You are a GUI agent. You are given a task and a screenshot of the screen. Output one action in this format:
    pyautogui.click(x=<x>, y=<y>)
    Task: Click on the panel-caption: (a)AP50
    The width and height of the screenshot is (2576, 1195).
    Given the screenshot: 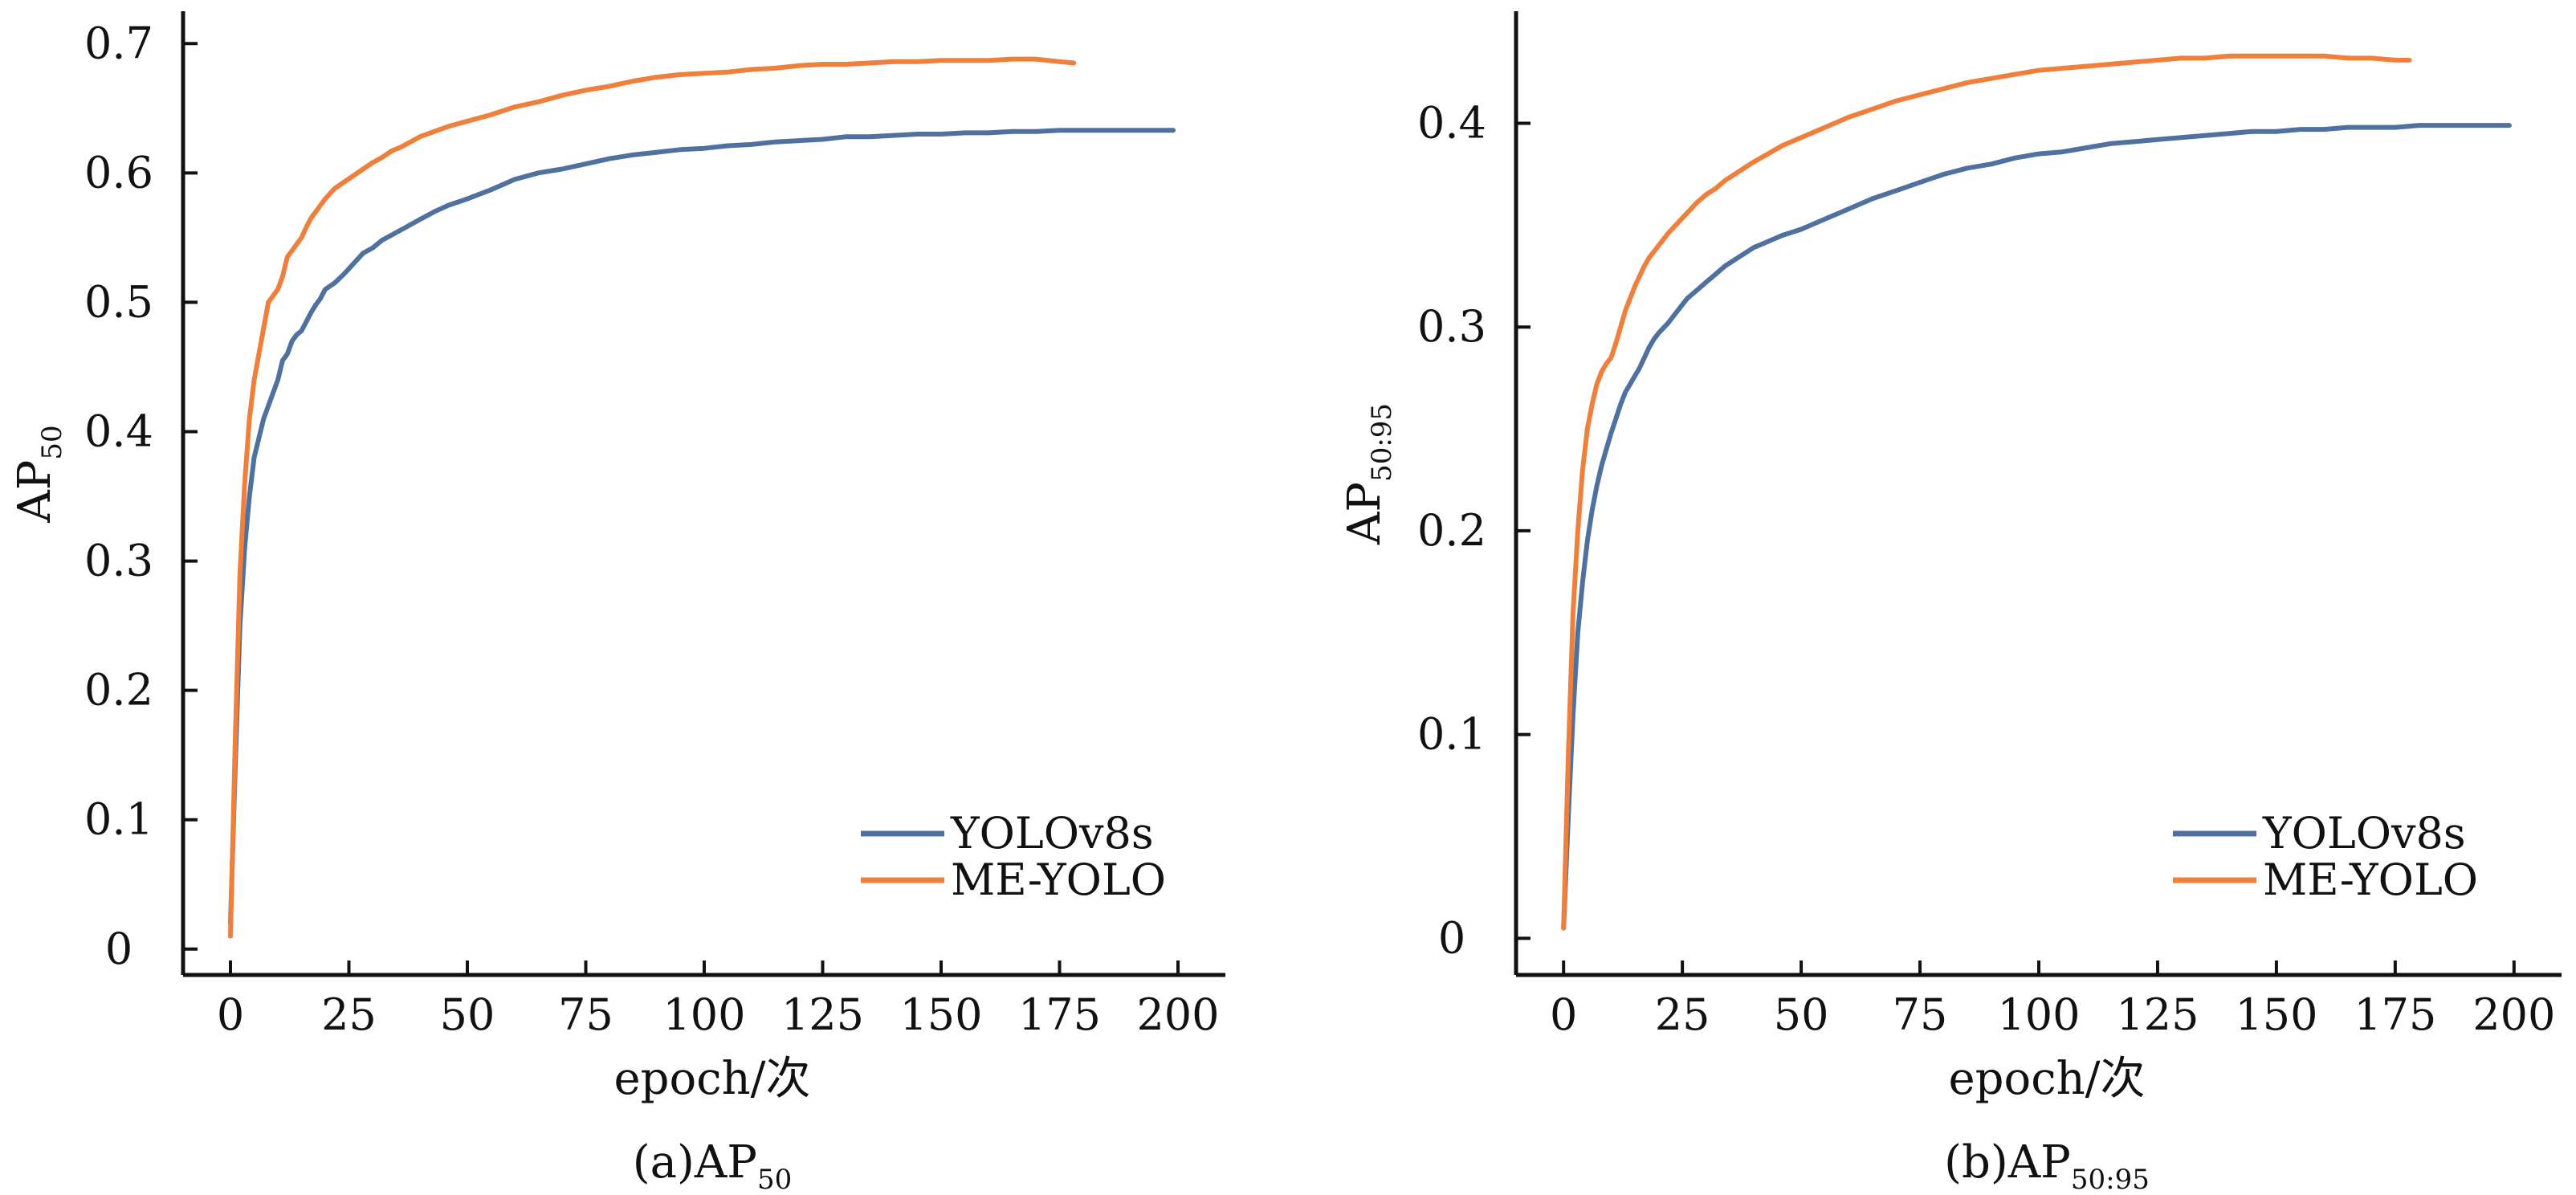 What is the action you would take?
    pyautogui.click(x=712, y=1165)
    